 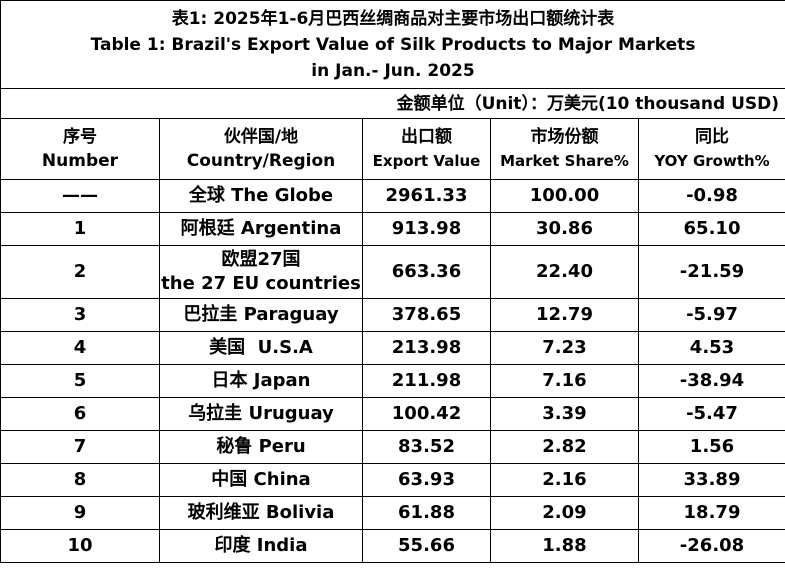 What do you see at coordinates (80, 480) in the screenshot?
I see `cell-number: 8` at bounding box center [80, 480].